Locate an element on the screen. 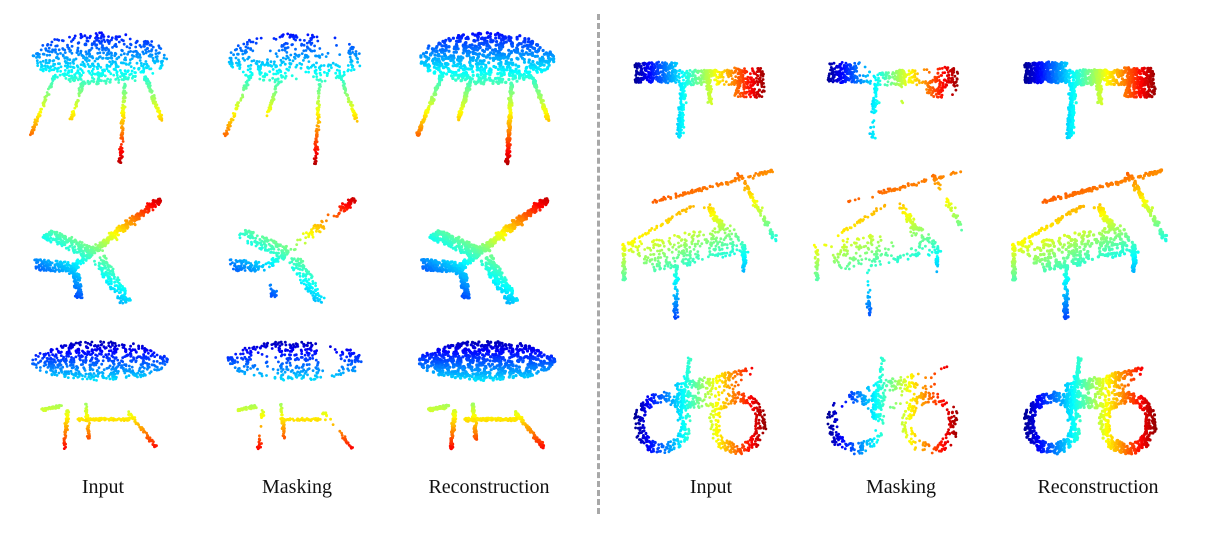 This screenshot has width=1224, height=542. left-caption-masking: Masking is located at coordinates (297, 487).